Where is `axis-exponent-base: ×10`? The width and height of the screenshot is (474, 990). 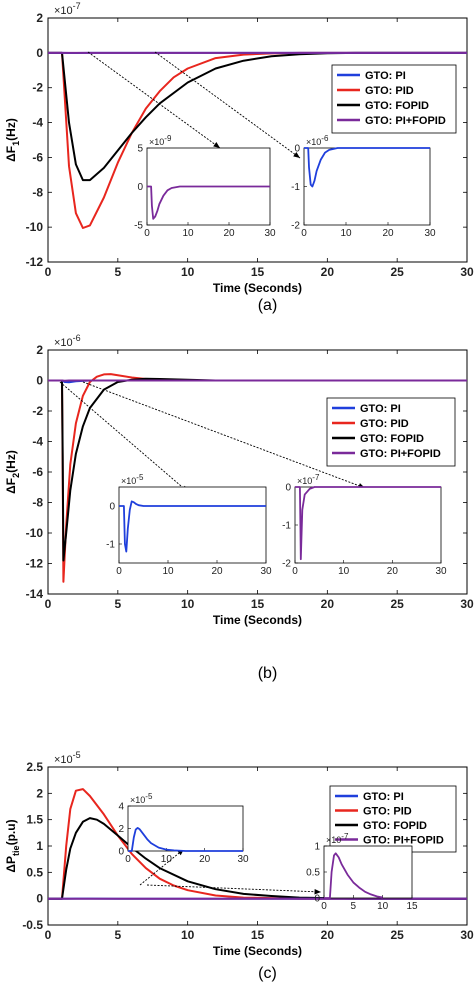
axis-exponent-base: ×10 is located at coordinates (63, 343).